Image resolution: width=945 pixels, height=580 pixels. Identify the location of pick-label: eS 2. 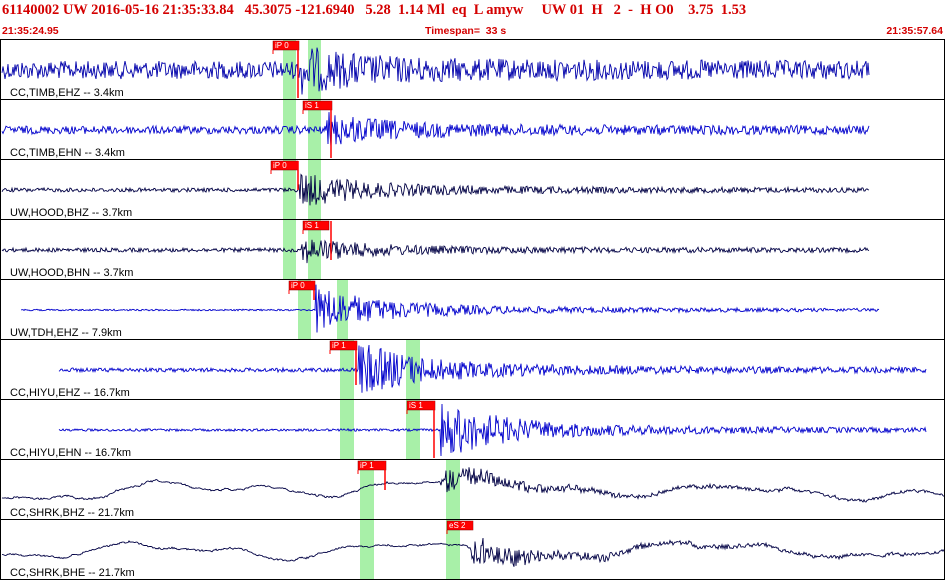
(457, 525).